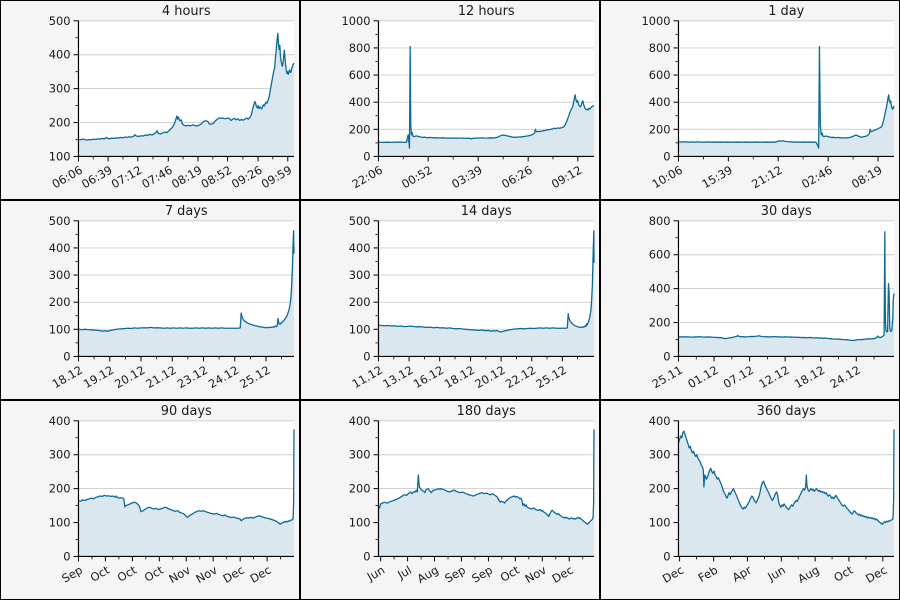 This screenshot has width=900, height=600. Describe the element at coordinates (186, 211) in the screenshot. I see `chart-title: 7 days` at that location.